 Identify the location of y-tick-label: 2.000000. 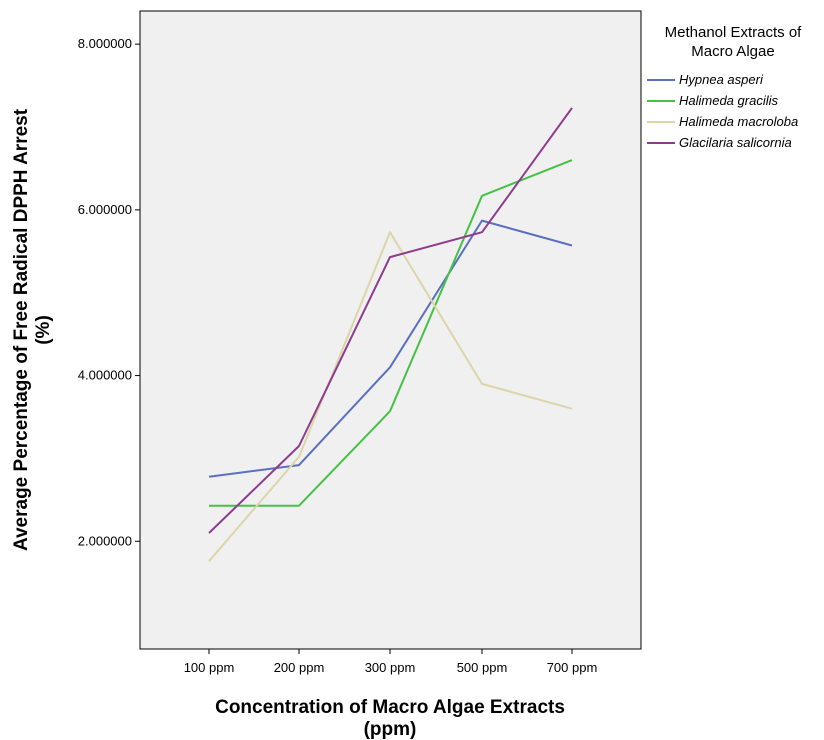
(105, 540).